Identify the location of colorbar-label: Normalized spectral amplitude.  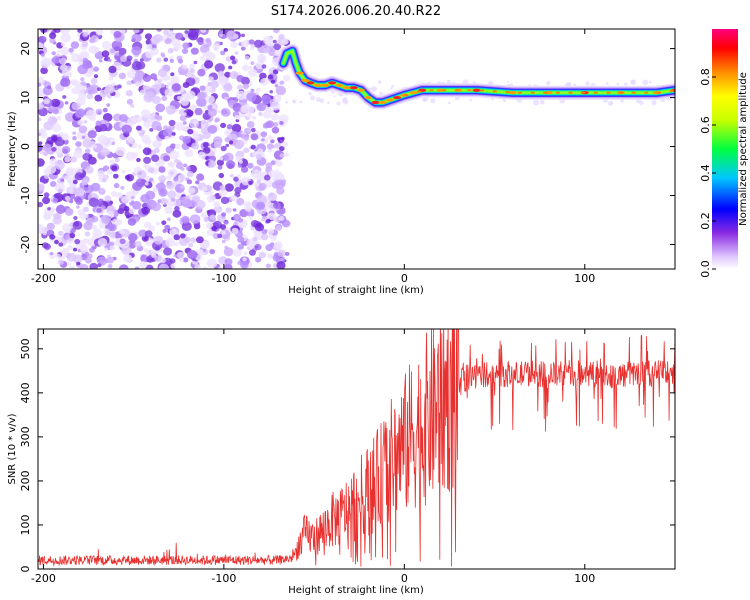
(743, 149).